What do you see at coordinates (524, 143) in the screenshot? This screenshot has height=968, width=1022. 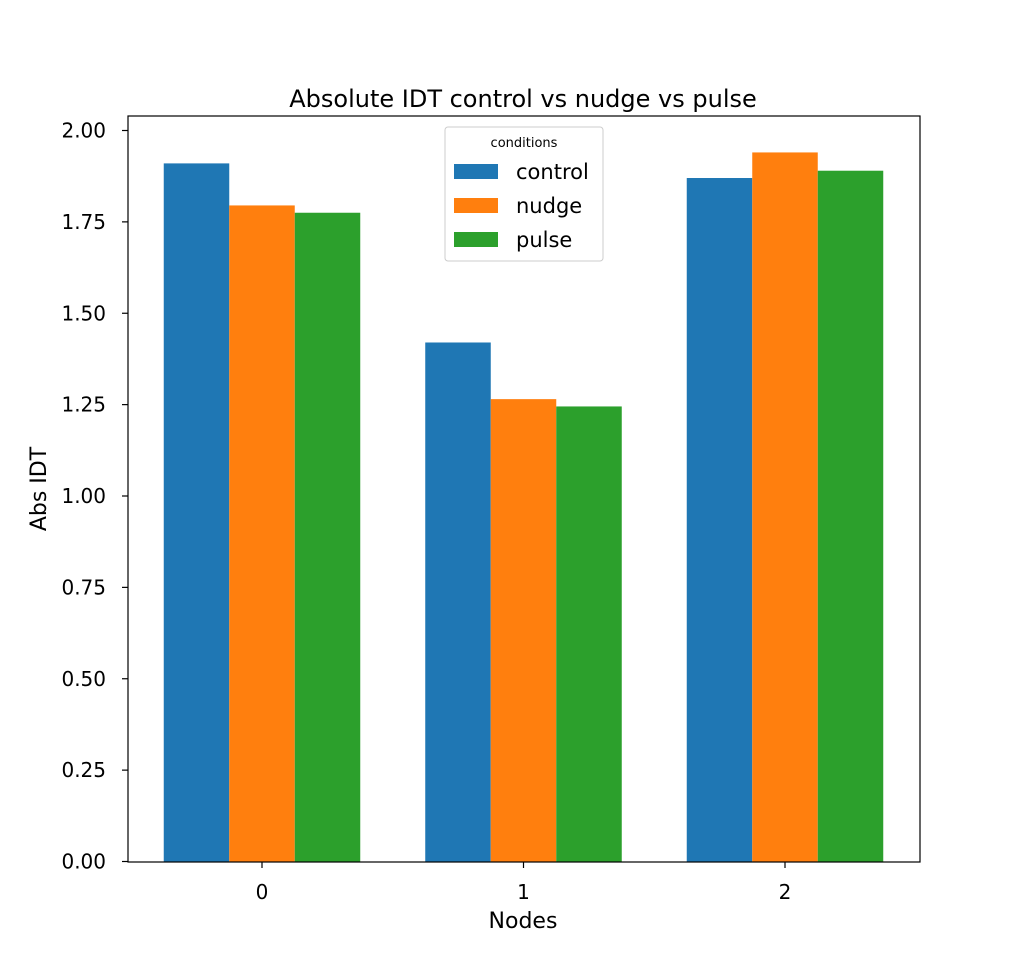 I see `legend-title: conditions` at bounding box center [524, 143].